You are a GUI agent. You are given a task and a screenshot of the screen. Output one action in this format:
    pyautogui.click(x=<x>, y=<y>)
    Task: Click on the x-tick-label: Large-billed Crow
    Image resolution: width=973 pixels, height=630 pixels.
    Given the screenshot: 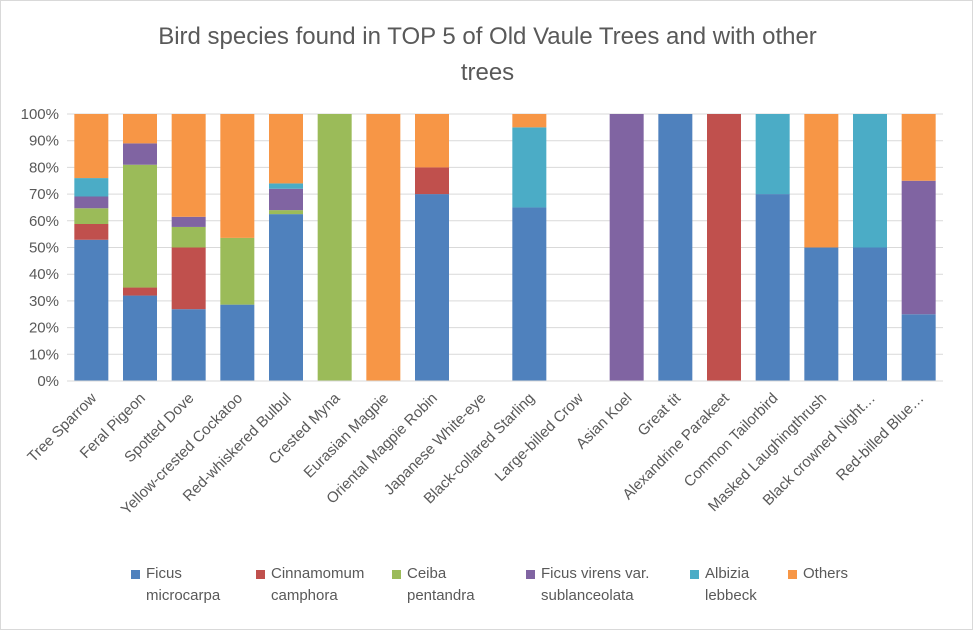 What is the action you would take?
    pyautogui.click(x=539, y=437)
    